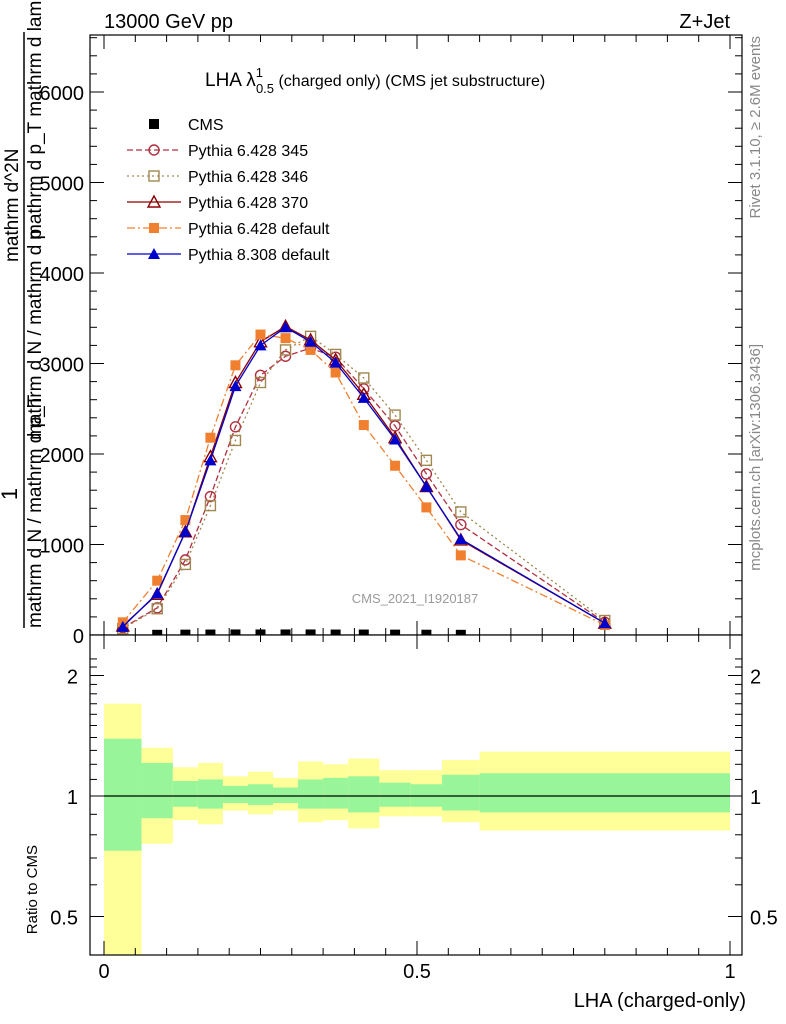 This screenshot has height=1024, width=786. I want to click on legend-label: Pythia 6.428 346, so click(248, 177).